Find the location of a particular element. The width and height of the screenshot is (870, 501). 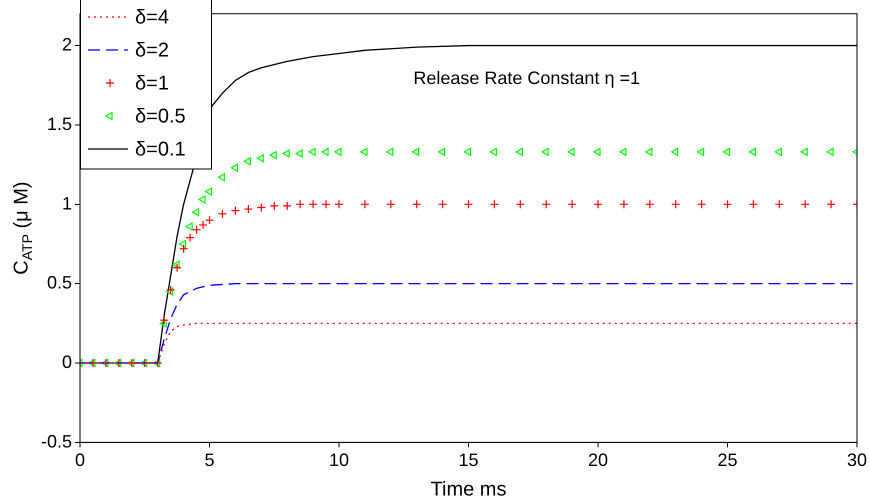

x-tick-label: 20 is located at coordinates (598, 460).